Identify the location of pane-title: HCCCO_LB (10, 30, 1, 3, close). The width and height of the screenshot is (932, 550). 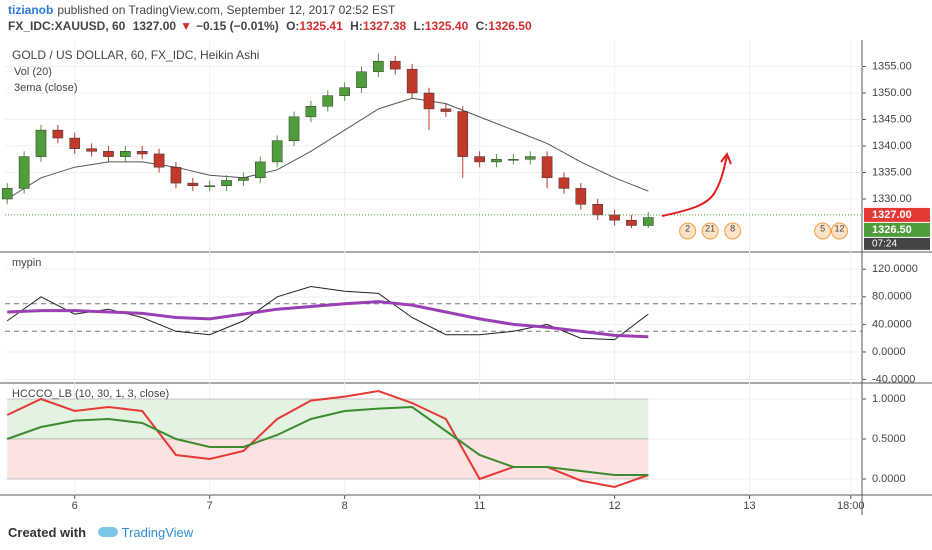
(90, 394).